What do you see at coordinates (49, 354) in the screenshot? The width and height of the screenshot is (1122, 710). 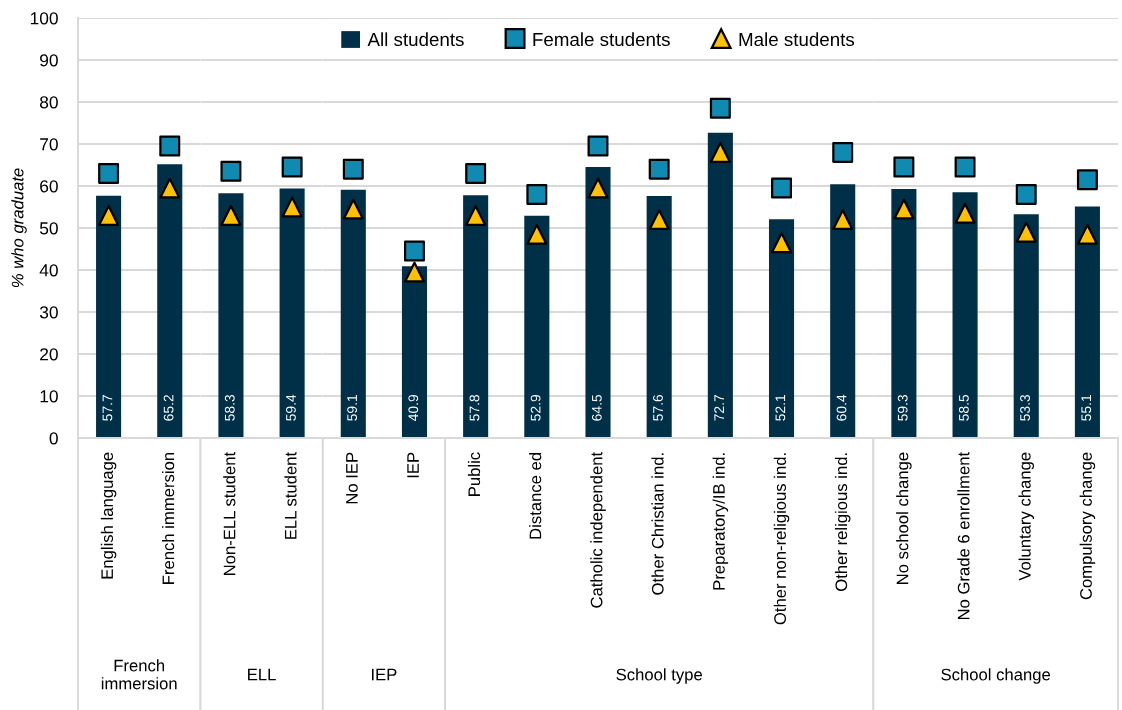 I see `y-tick-label: 20` at bounding box center [49, 354].